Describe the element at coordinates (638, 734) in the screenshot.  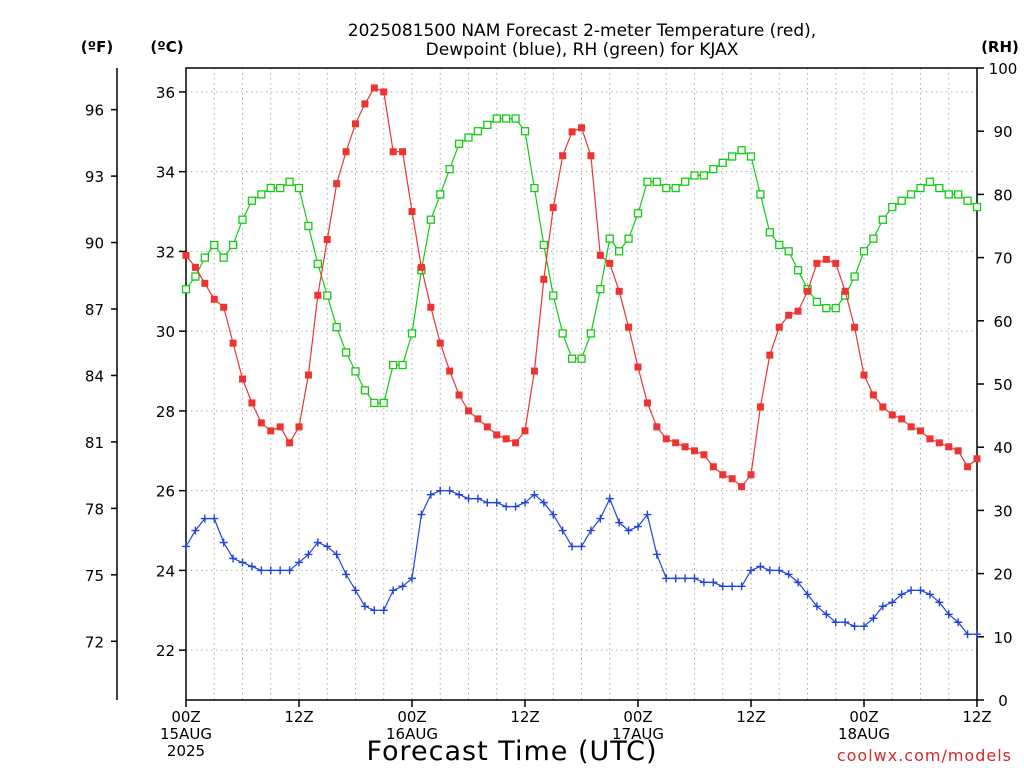
I see `time-tick-label-line: 17AUG` at that location.